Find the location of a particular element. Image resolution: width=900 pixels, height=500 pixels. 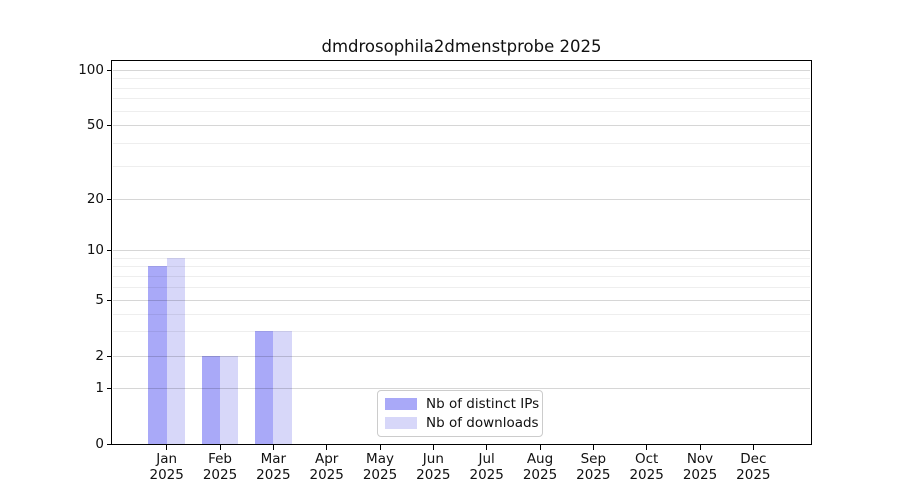

x-tick-label-jul: Jul 2025 is located at coordinates (487, 467).